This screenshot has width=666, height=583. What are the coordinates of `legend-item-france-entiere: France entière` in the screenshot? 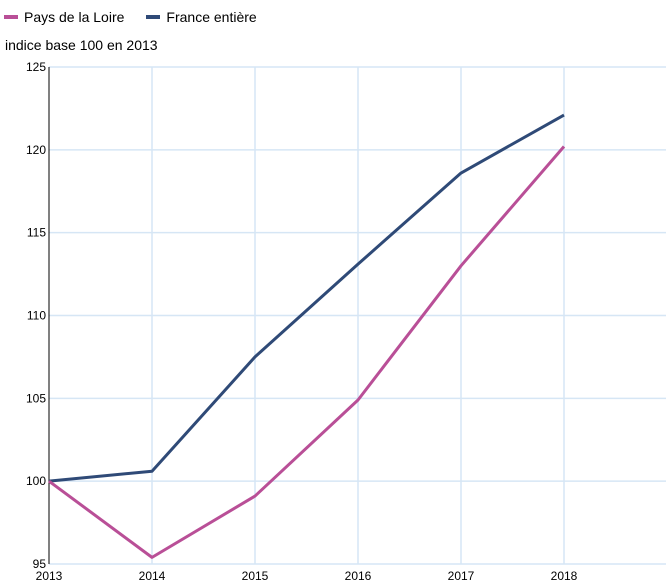 It's located at (201, 17).